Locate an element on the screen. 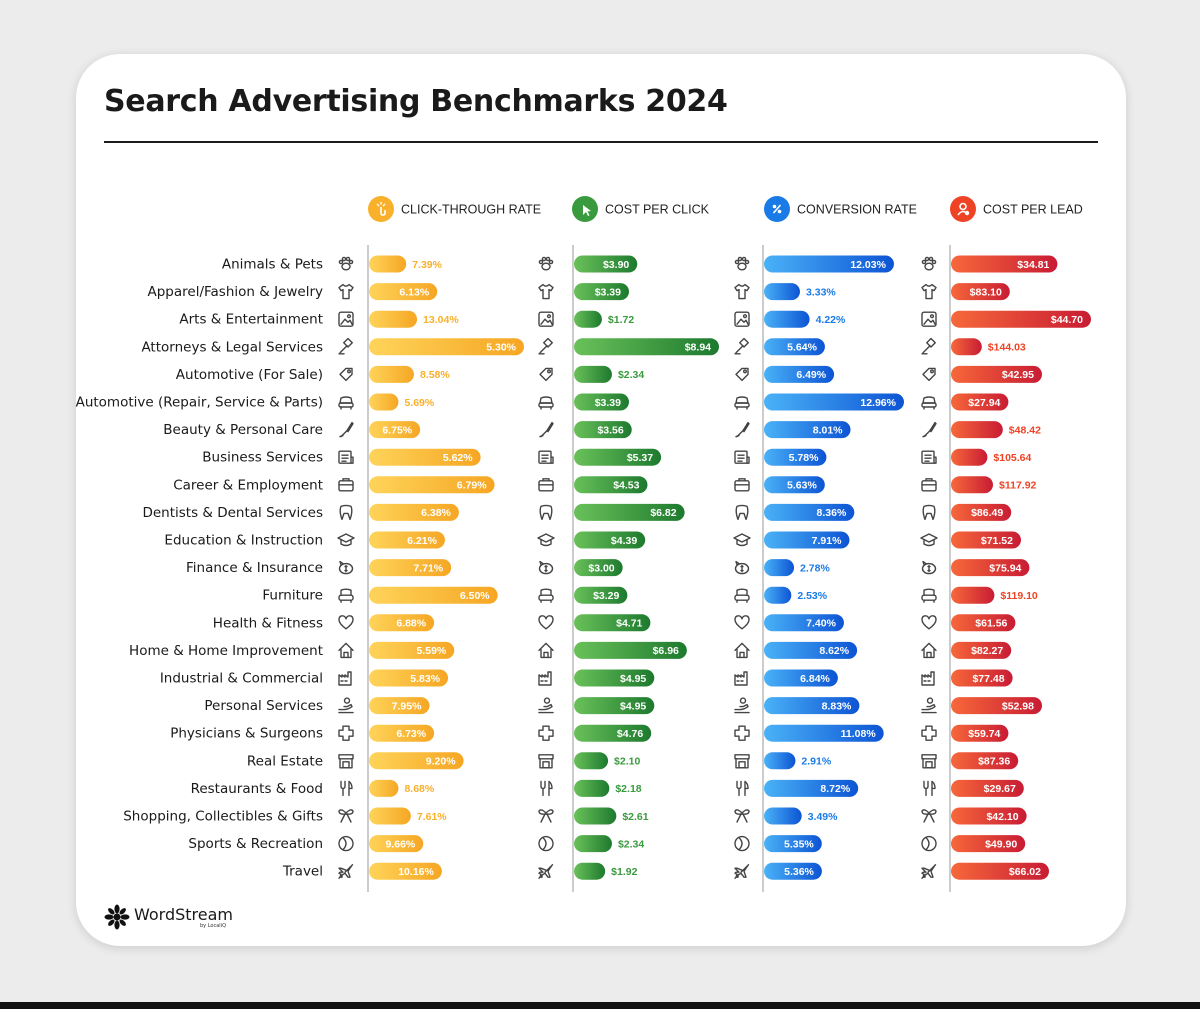 Image resolution: width=1200 pixels, height=1009 pixels. data-label: 5.78% is located at coordinates (804, 458).